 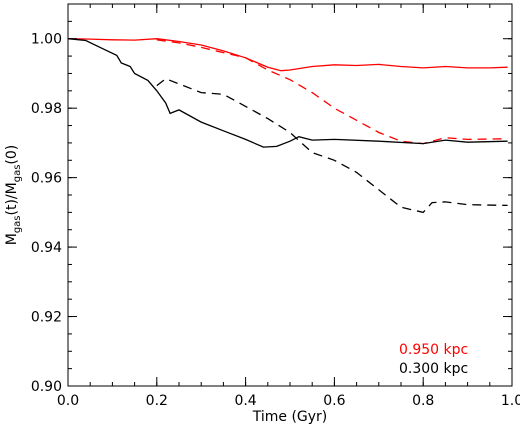 I want to click on y-axis-title-part: M, so click(x=12, y=239).